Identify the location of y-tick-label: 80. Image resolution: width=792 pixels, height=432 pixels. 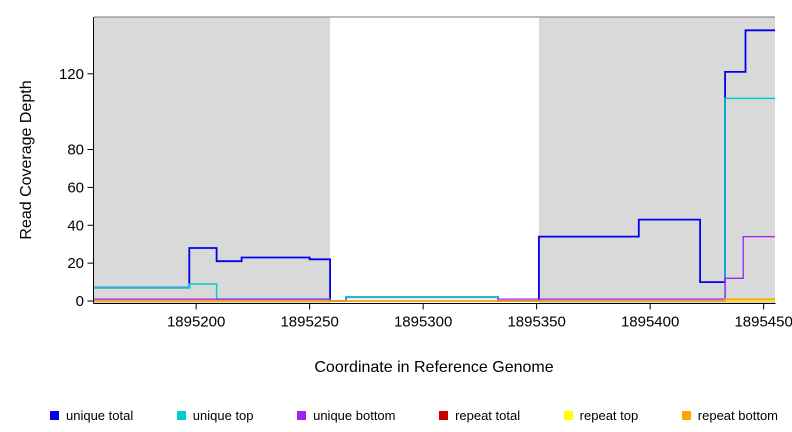
(75, 150).